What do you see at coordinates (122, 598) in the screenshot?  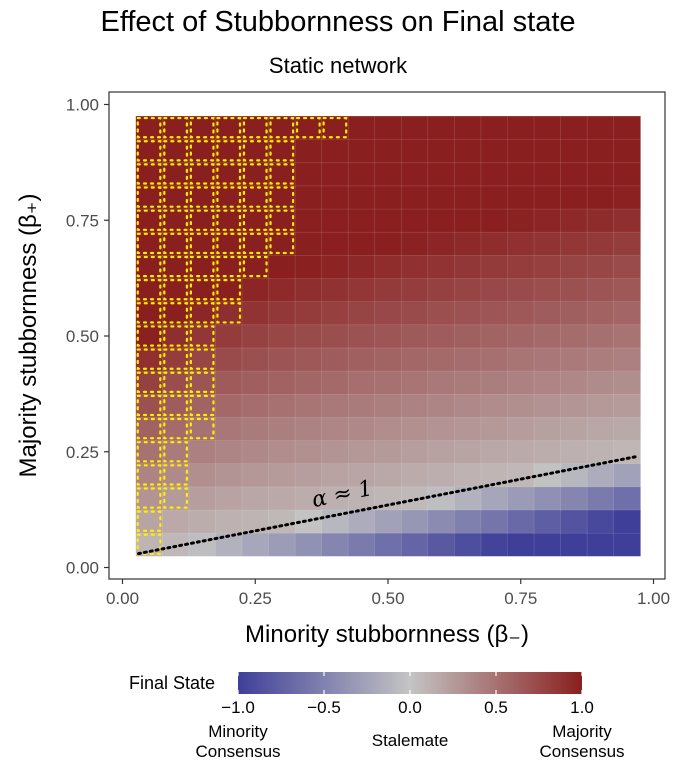 I see `x-tick-label: 0.00` at bounding box center [122, 598].